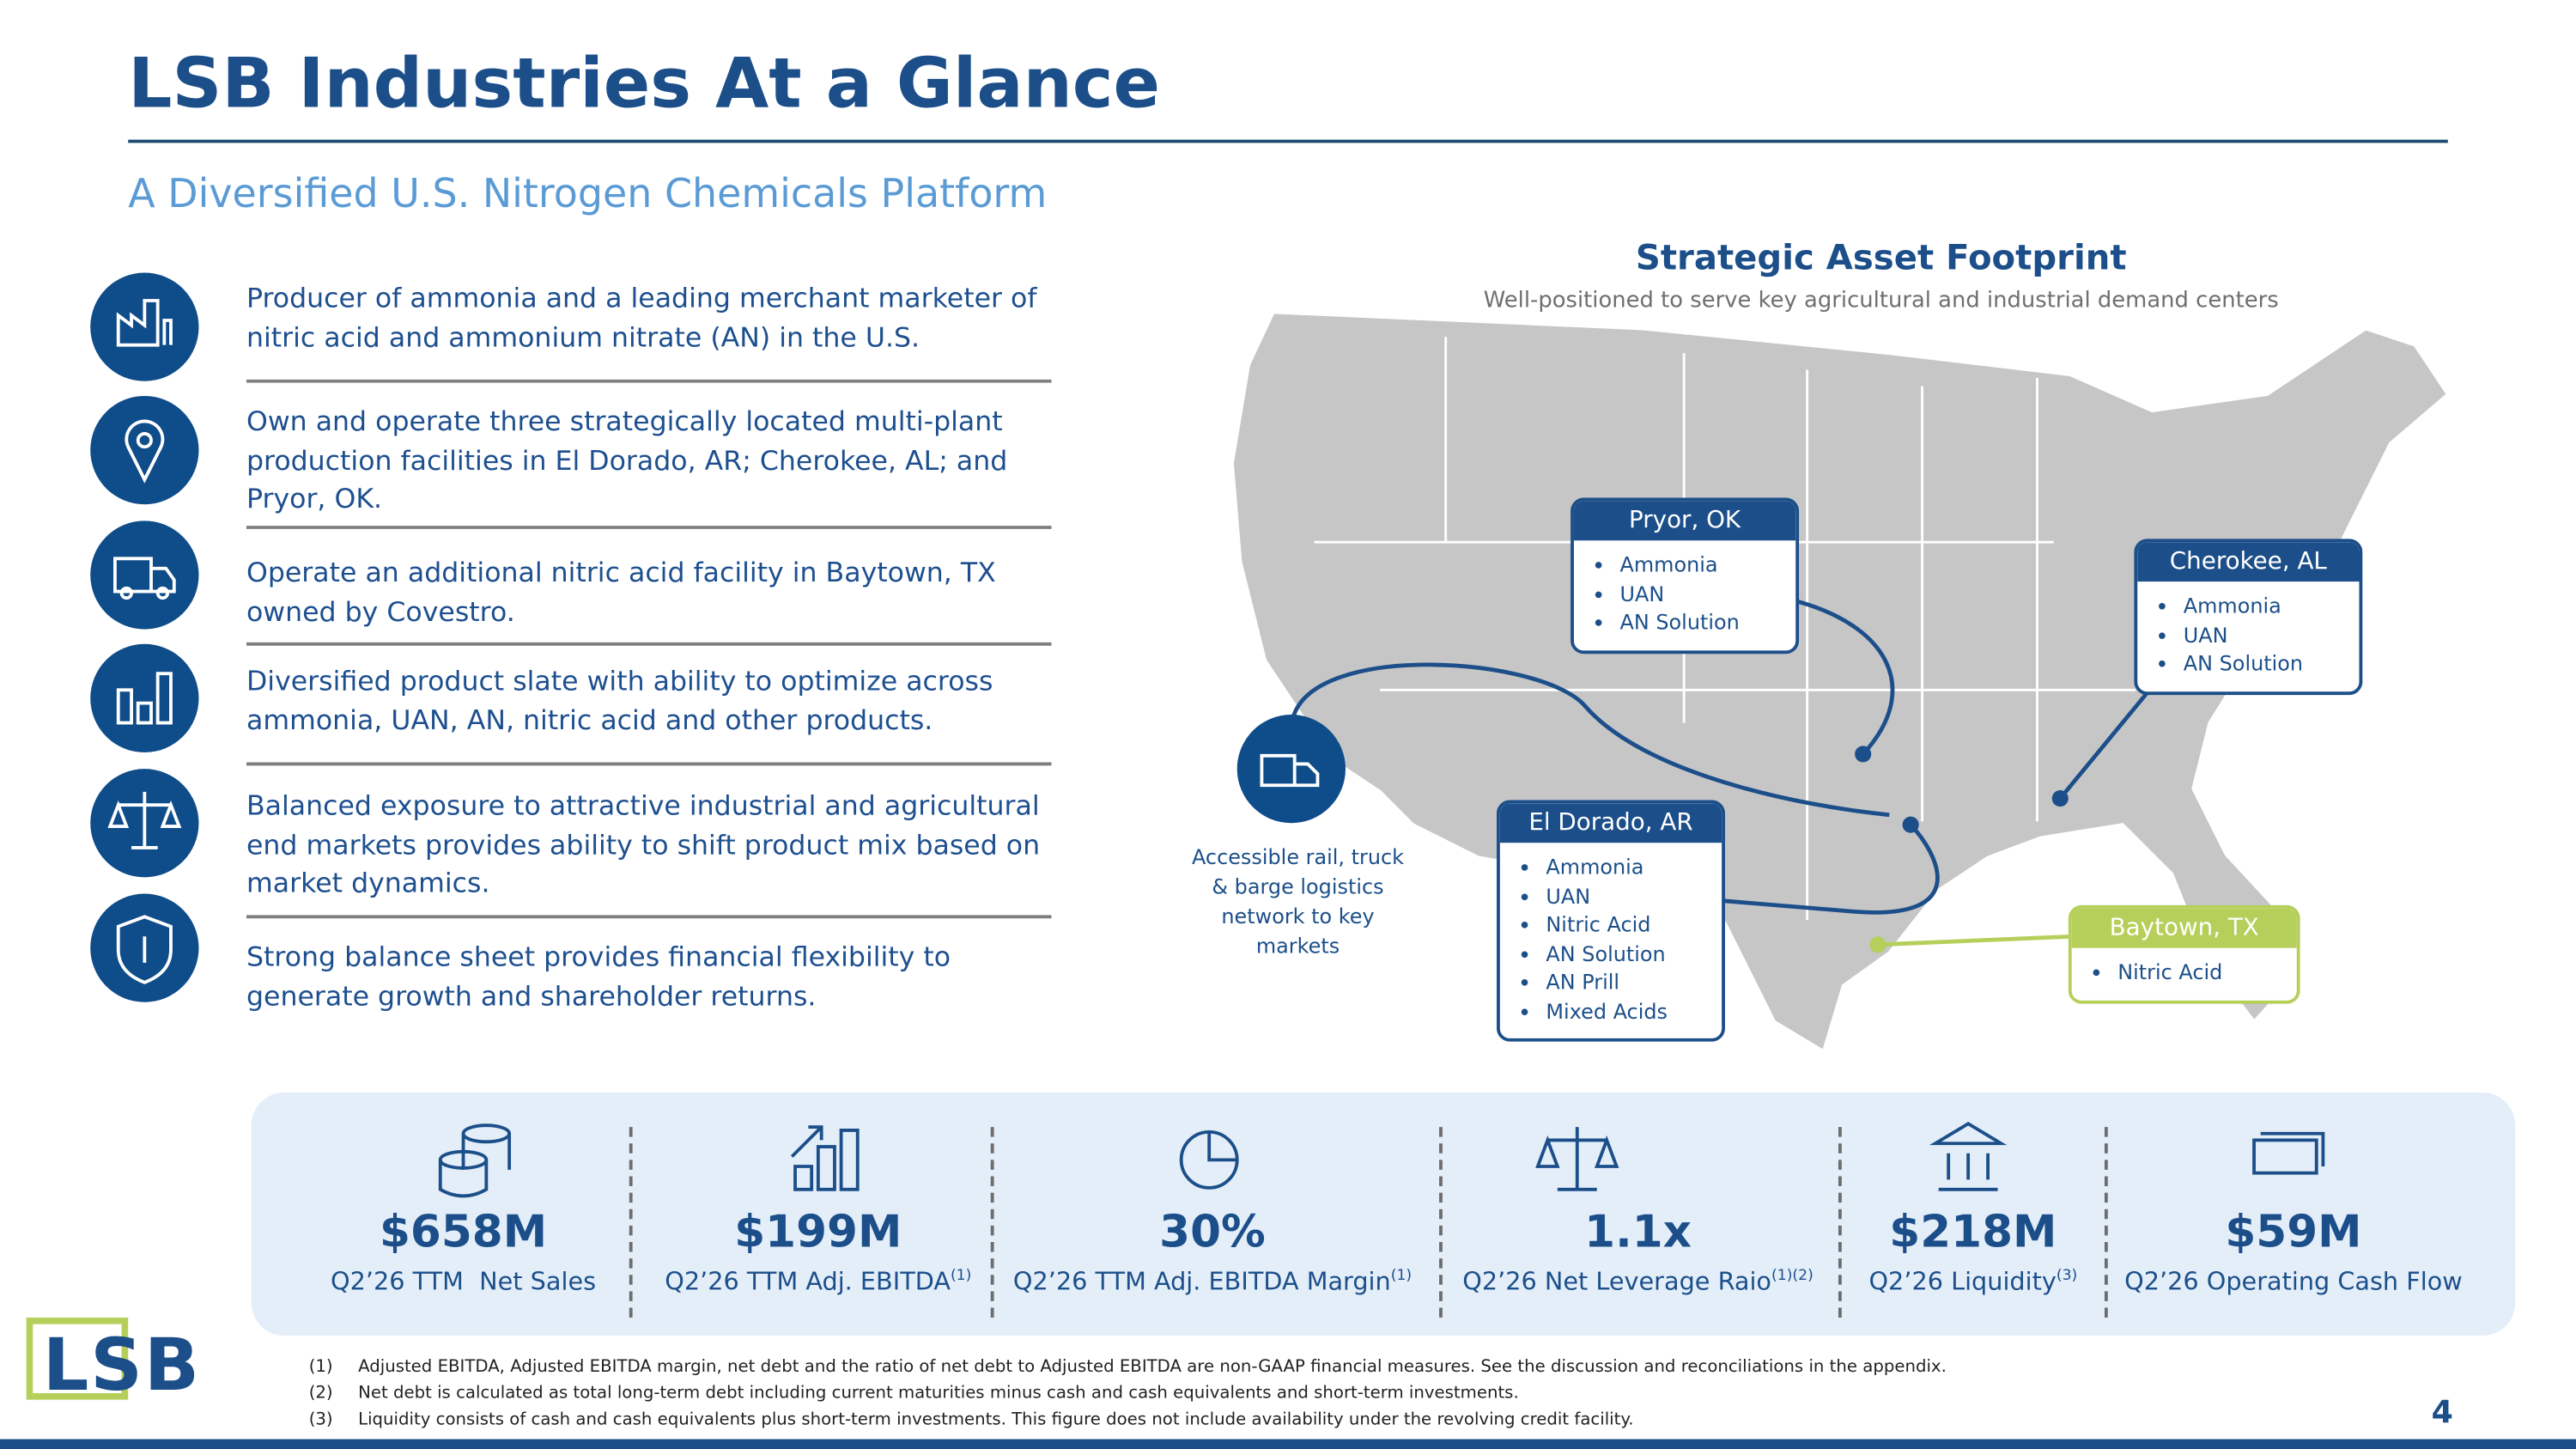  I want to click on site-box: Pryor, OK AmmoniaUANAN Solution, so click(1686, 575).